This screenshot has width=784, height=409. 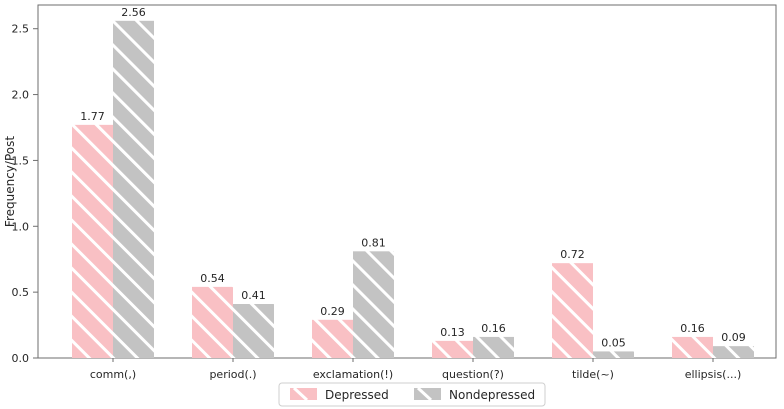 What do you see at coordinates (21, 226) in the screenshot?
I see `y-tick-label: 1.0` at bounding box center [21, 226].